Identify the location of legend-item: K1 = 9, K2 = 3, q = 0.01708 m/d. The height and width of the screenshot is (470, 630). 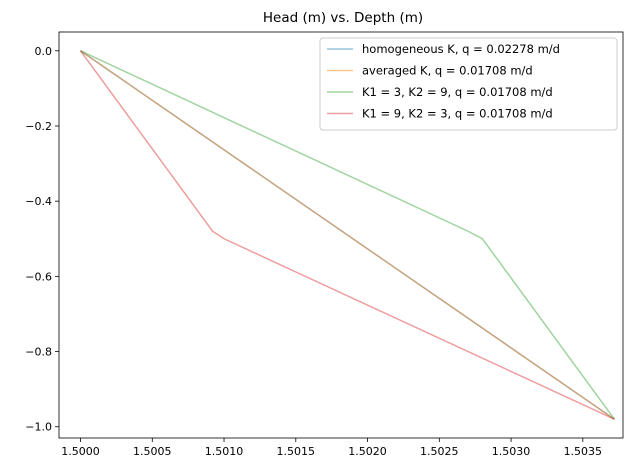
(440, 114).